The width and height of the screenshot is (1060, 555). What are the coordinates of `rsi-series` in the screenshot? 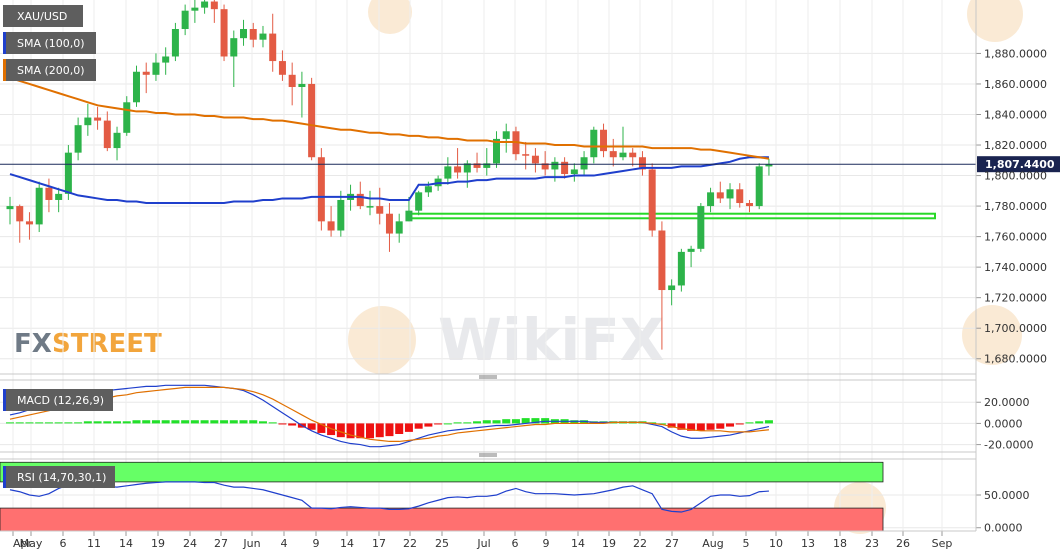 It's located at (389, 497).